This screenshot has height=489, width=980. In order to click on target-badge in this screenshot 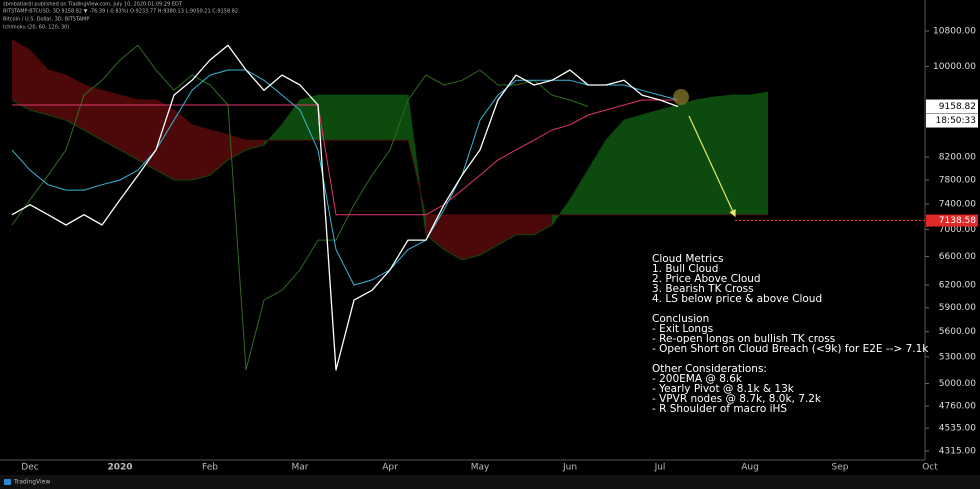, I will do `click(952, 220)`.